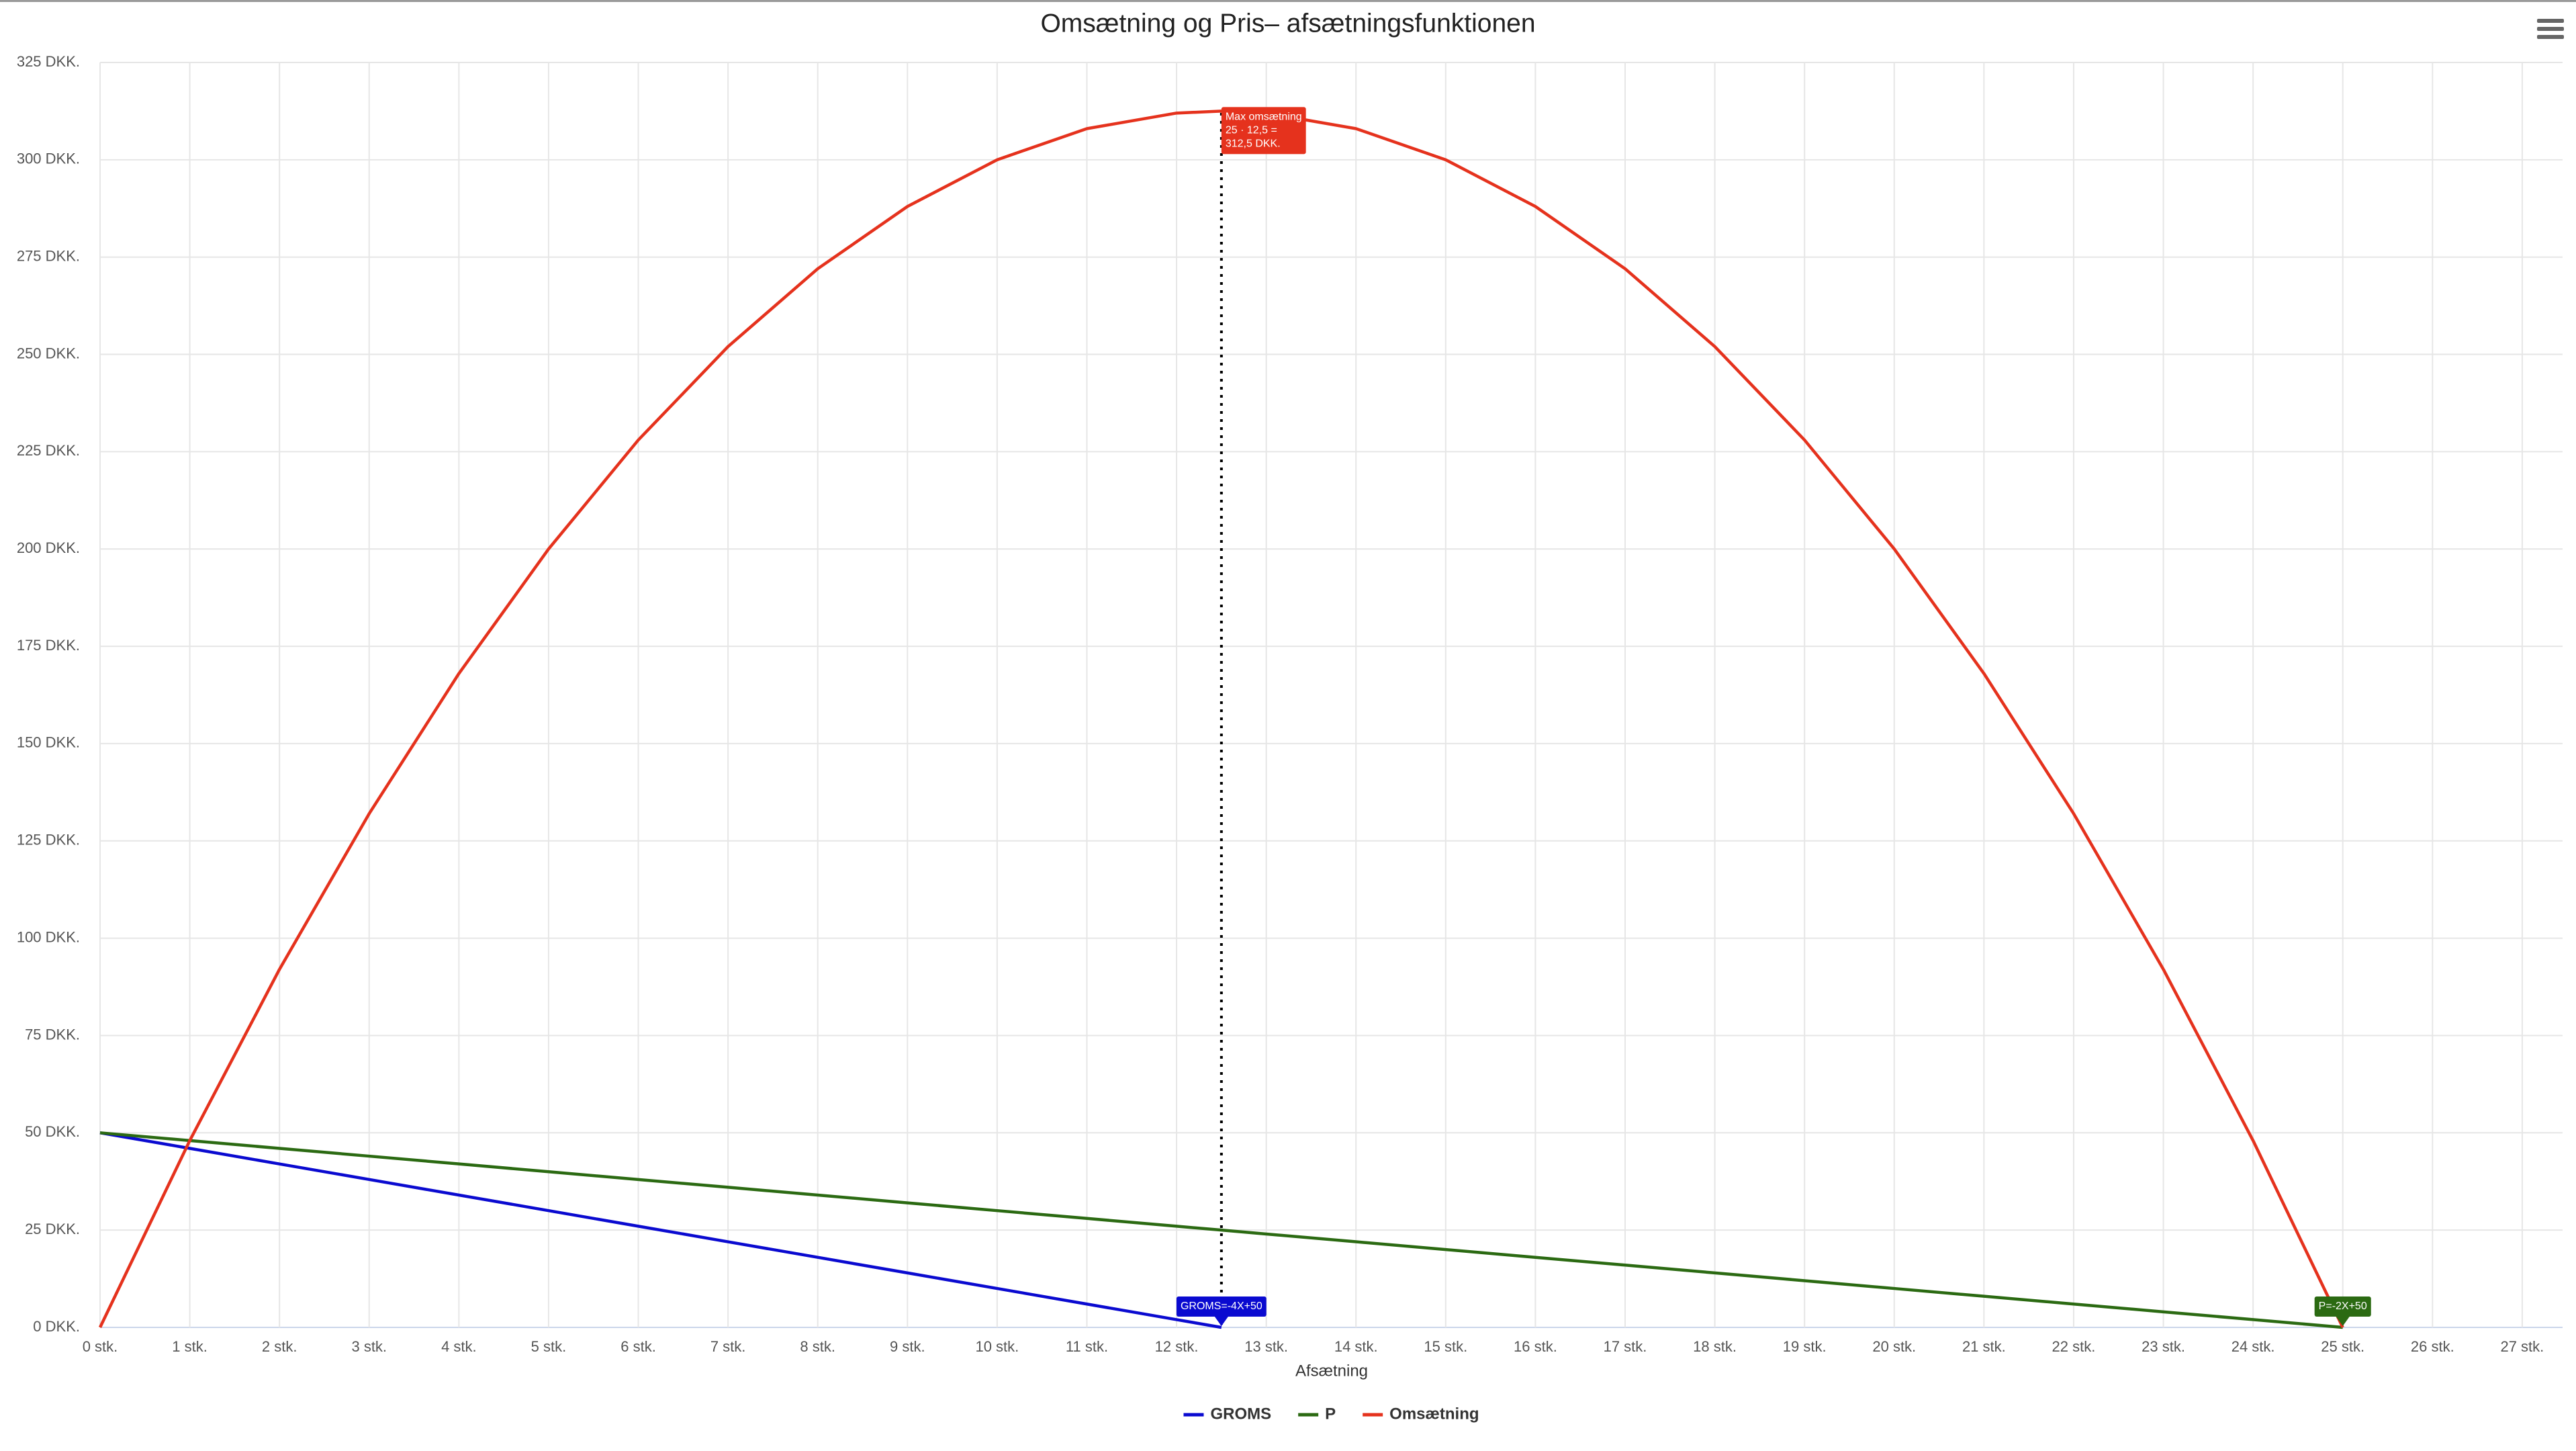 The height and width of the screenshot is (1451, 2576). What do you see at coordinates (1287, 23) in the screenshot?
I see `chart-title: Omsætning og Pris– afsætningsfunktionen` at bounding box center [1287, 23].